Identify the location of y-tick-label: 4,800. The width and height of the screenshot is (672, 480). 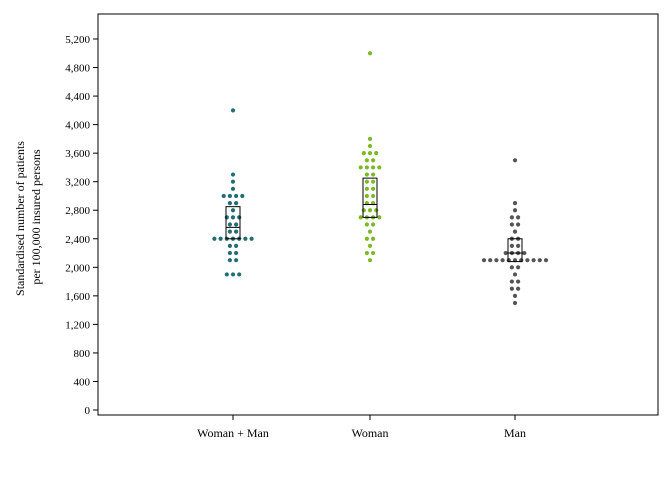
(77, 69).